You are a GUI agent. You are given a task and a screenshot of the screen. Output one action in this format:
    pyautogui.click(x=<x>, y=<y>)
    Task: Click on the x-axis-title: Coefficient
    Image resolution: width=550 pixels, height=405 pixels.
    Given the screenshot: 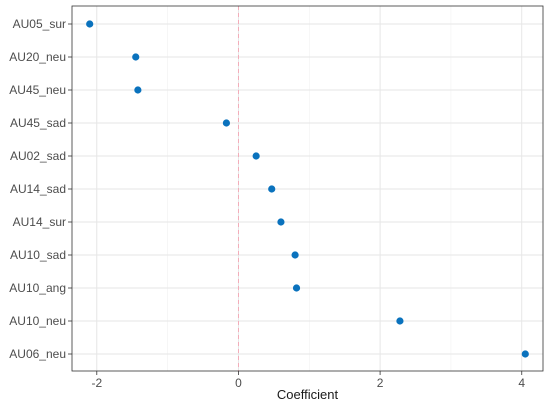 What is the action you would take?
    pyautogui.click(x=308, y=394)
    